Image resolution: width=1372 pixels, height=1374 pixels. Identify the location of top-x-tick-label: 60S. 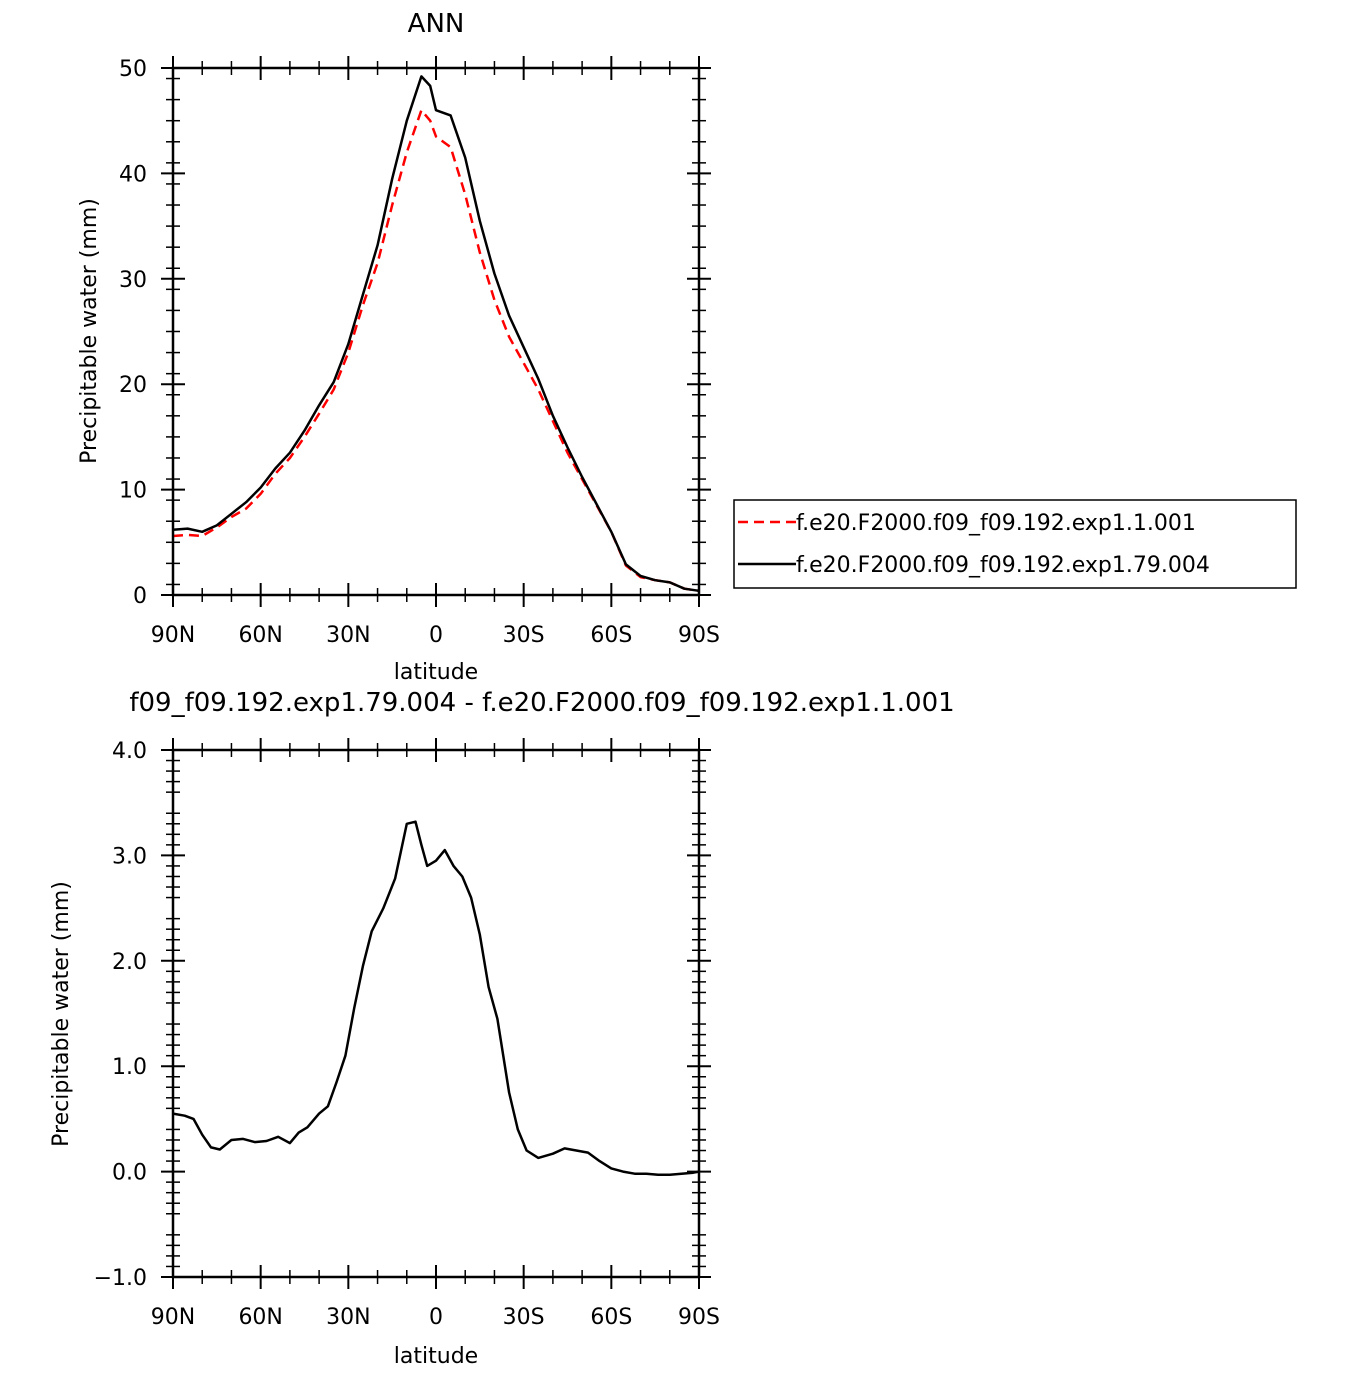
(611, 635).